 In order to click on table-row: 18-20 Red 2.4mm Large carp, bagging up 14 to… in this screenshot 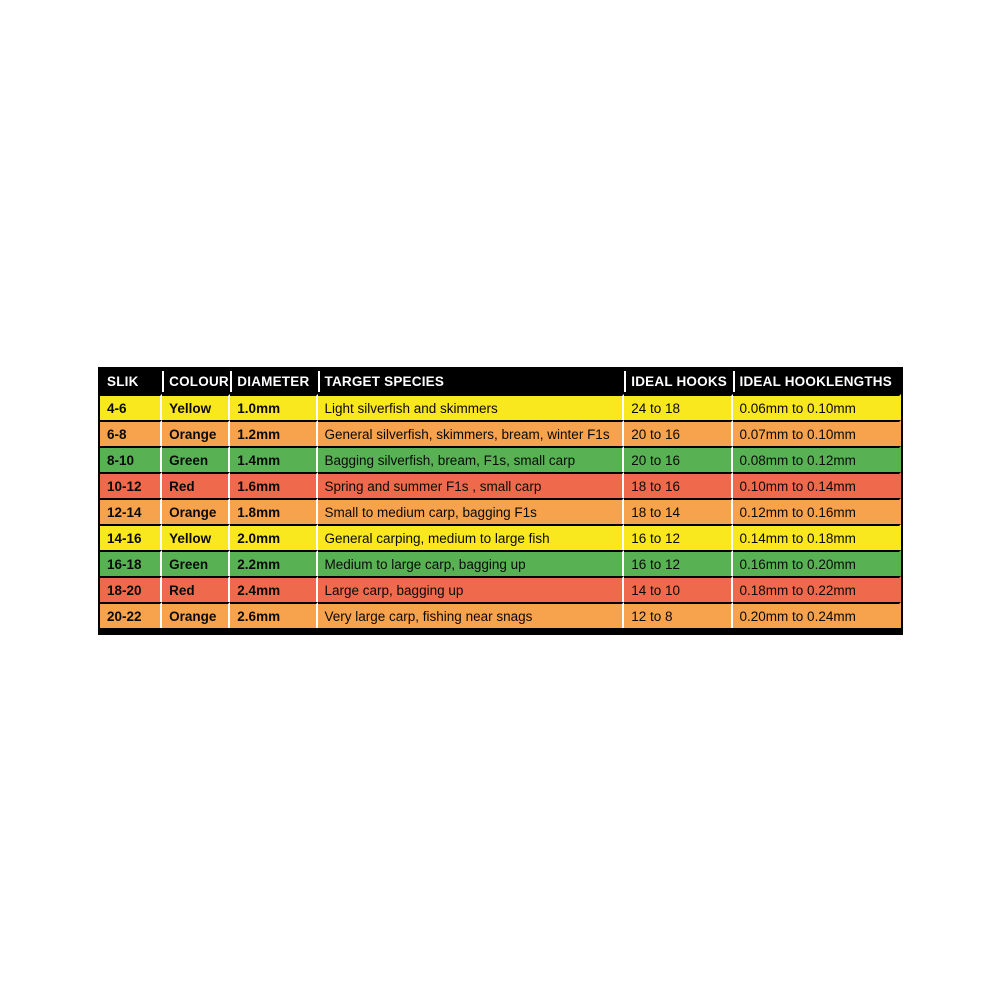, I will do `click(500, 589)`.